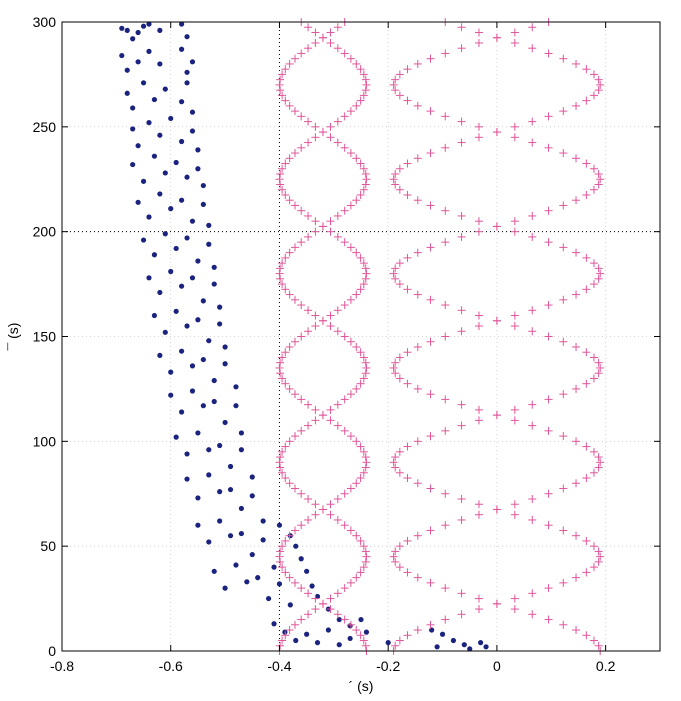 This screenshot has height=701, width=681. Describe the element at coordinates (606, 666) in the screenshot. I see `x-tick-label: 0.2` at that location.